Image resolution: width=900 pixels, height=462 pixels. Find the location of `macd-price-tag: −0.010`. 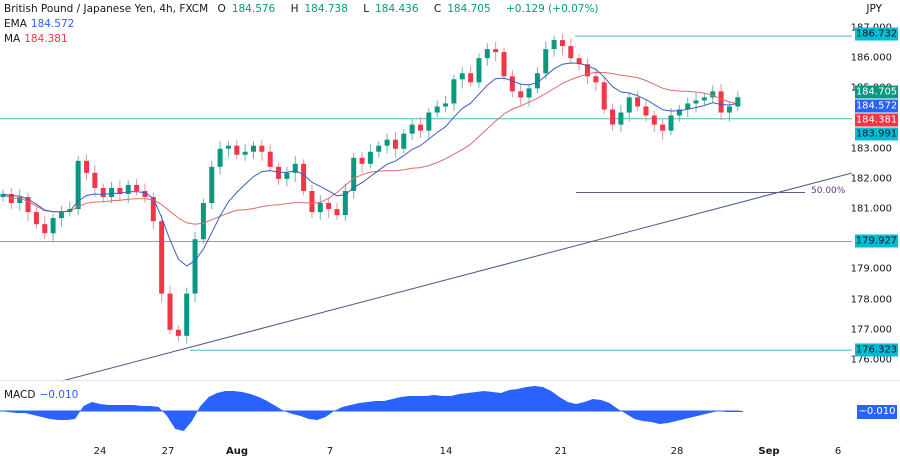

macd-price-tag: −0.010 is located at coordinates (877, 412).